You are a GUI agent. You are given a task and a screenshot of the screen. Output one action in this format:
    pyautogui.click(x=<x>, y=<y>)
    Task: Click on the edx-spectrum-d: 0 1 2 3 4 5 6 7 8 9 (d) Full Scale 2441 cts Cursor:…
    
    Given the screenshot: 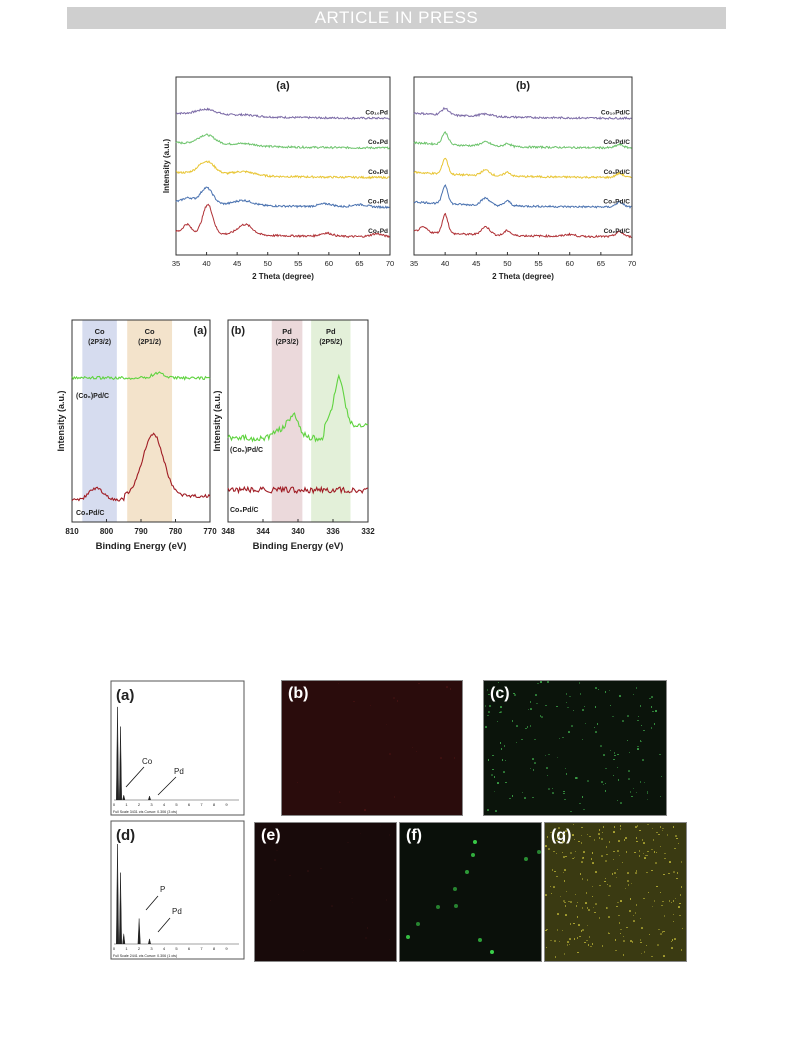 What is the action you would take?
    pyautogui.click(x=177, y=890)
    